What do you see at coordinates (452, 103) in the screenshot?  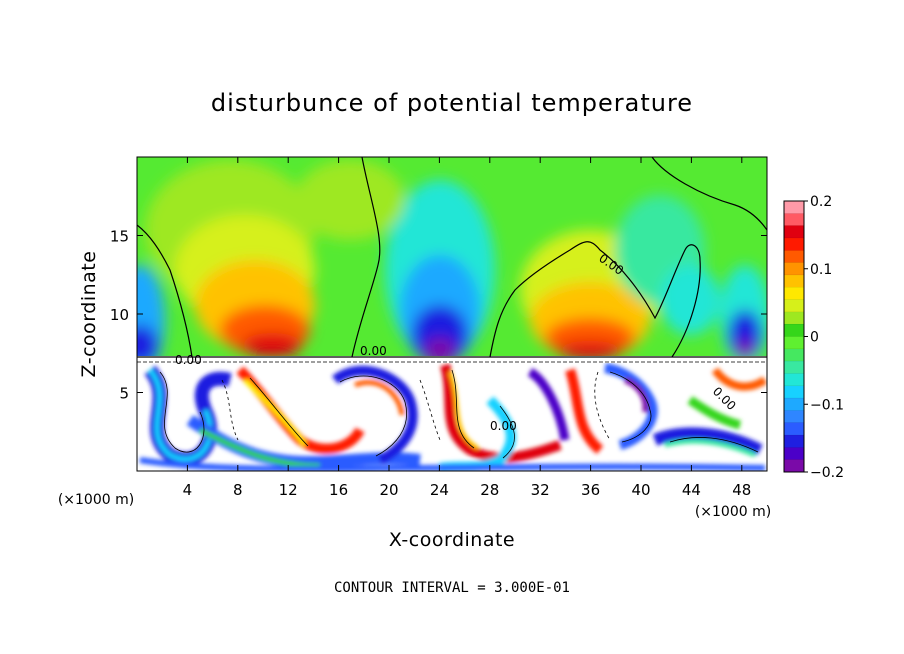 I see `chart-title: disturbunce of potential temperature` at bounding box center [452, 103].